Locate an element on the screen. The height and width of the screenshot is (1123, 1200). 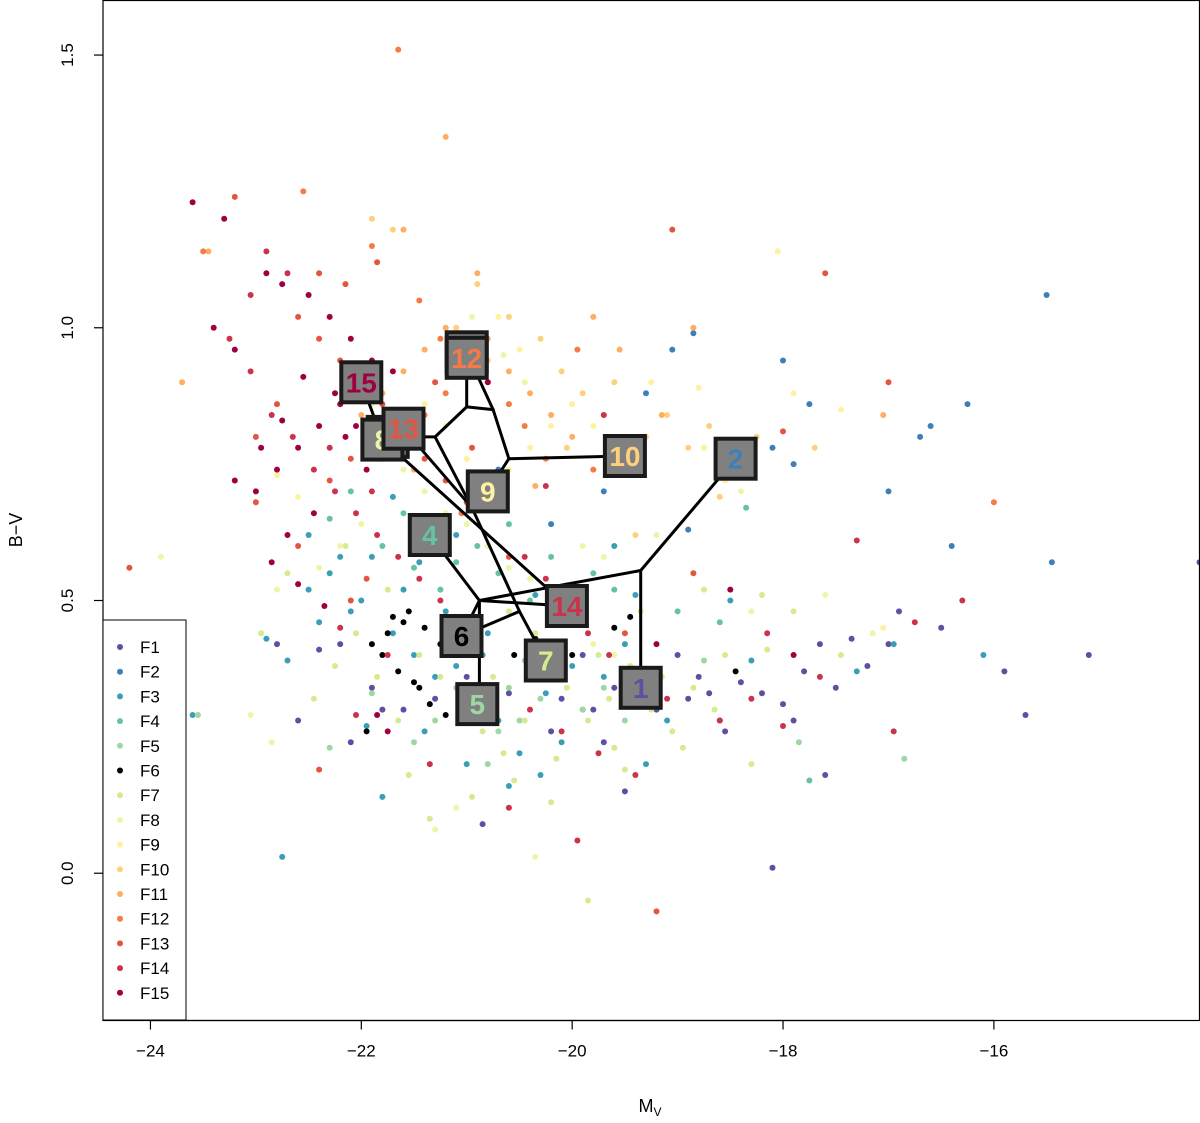
y-tick-label: 1.5 is located at coordinates (67, 55).